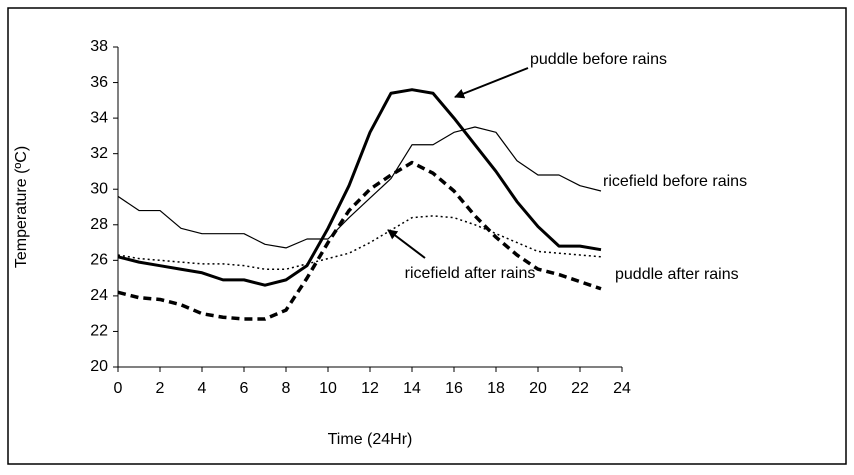  Describe the element at coordinates (496, 388) in the screenshot. I see `x-tick-label: 18` at that location.